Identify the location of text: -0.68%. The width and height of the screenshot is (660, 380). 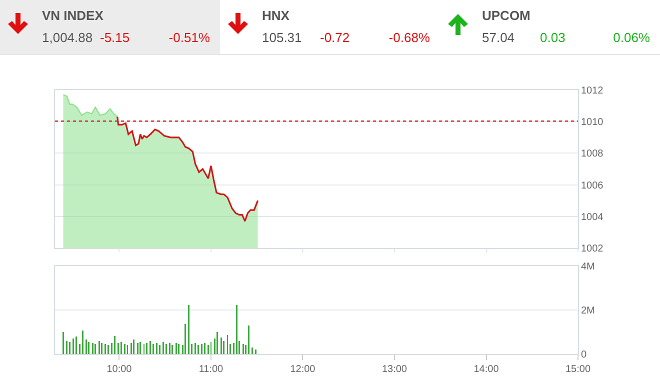
(409, 37).